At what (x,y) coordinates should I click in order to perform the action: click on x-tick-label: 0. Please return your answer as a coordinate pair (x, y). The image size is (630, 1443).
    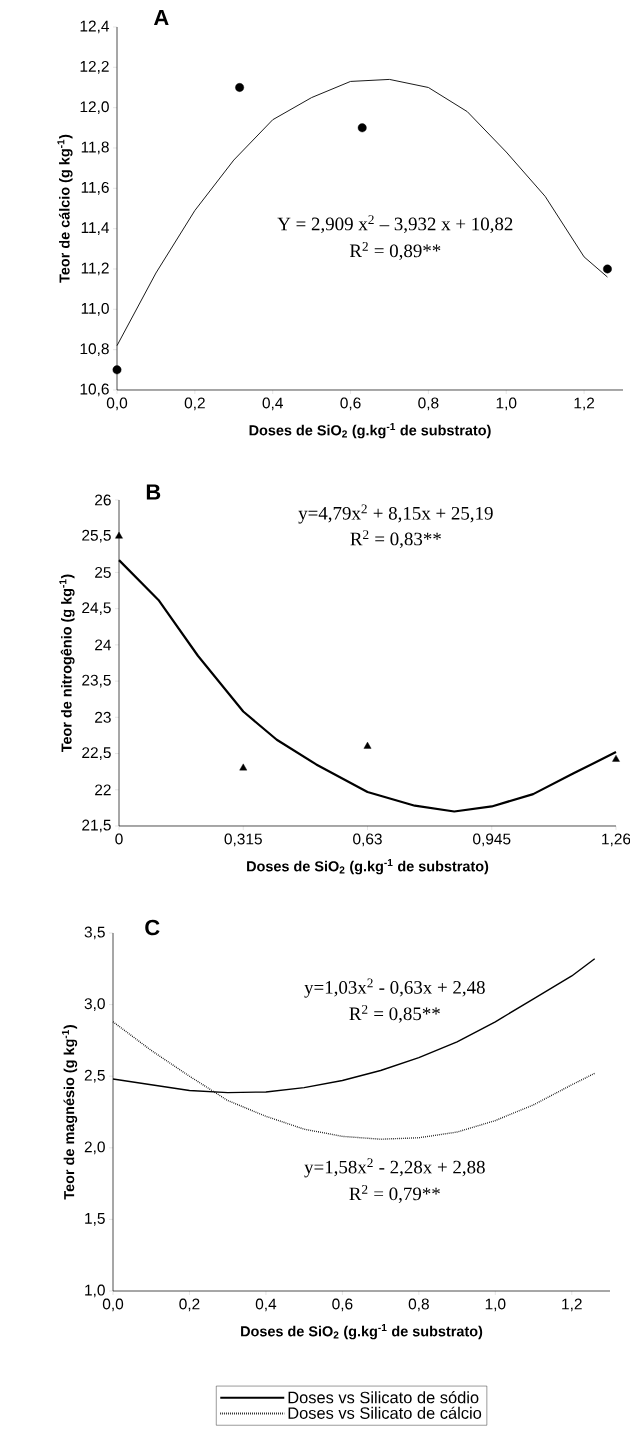
    Looking at the image, I should click on (119, 839).